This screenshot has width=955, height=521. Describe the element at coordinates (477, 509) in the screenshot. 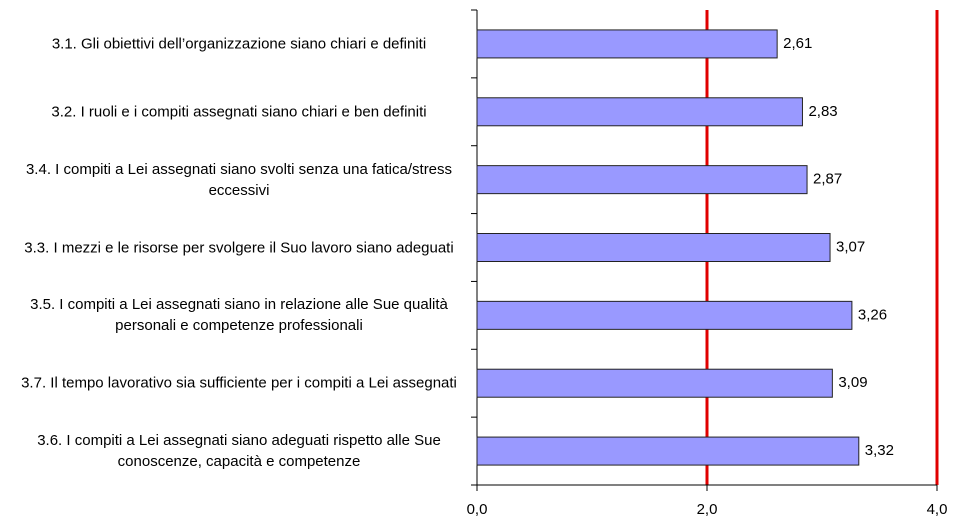

I see `x-tick-label: 0,0` at that location.